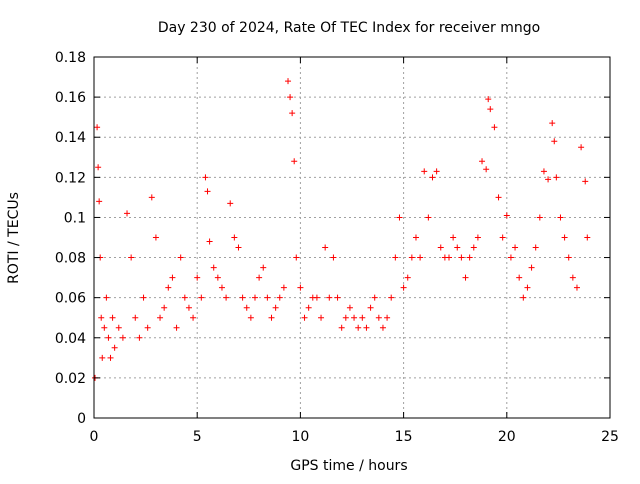  What do you see at coordinates (507, 437) in the screenshot?
I see `x-tick-label: 20` at bounding box center [507, 437].